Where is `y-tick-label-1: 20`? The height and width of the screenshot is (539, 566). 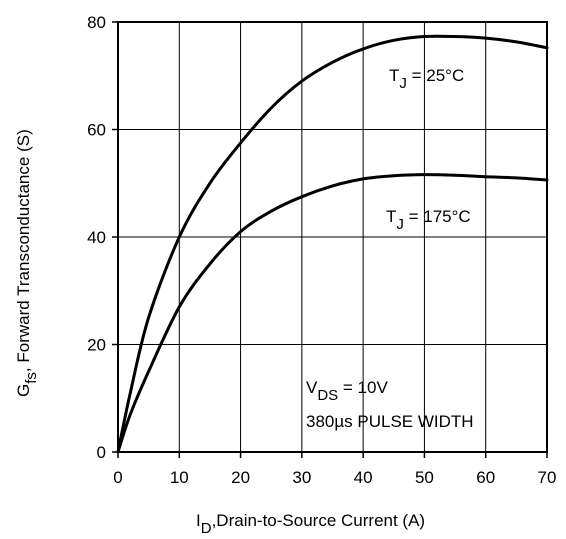
y-tick-label-1: 20 is located at coordinates (96, 345).